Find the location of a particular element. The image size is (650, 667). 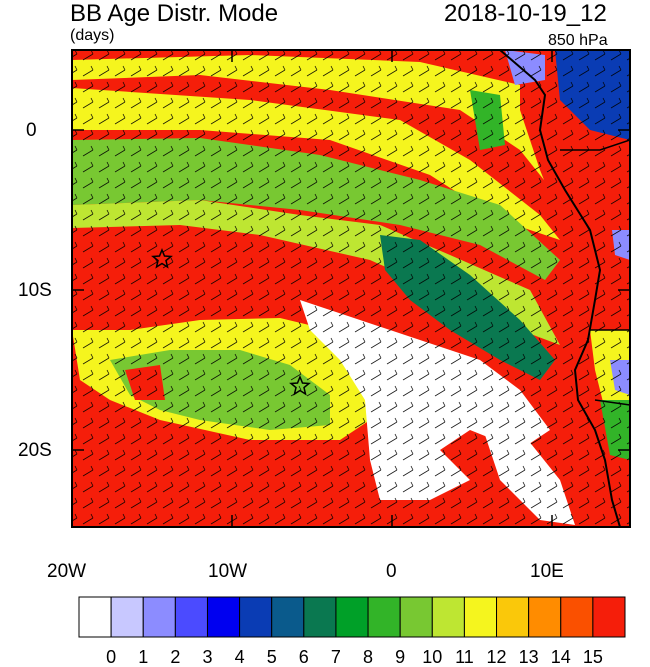

colorbar-label: 4 is located at coordinates (239, 657).